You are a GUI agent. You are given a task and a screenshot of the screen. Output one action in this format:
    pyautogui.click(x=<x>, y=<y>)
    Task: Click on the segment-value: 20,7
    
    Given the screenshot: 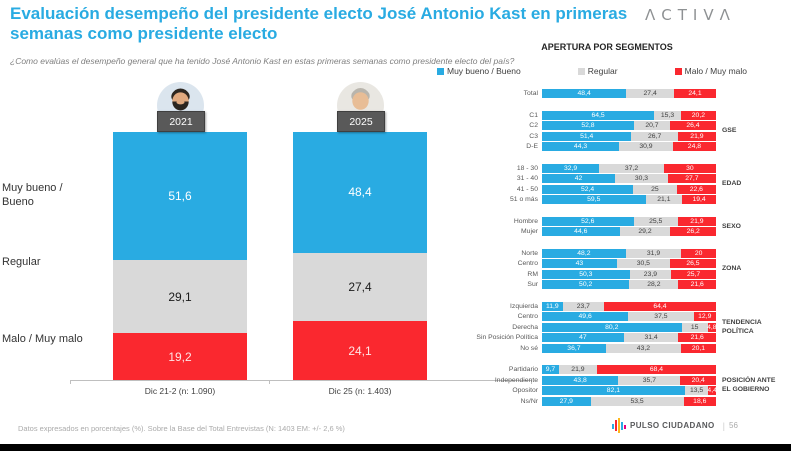 What is the action you would take?
    pyautogui.click(x=652, y=125)
    